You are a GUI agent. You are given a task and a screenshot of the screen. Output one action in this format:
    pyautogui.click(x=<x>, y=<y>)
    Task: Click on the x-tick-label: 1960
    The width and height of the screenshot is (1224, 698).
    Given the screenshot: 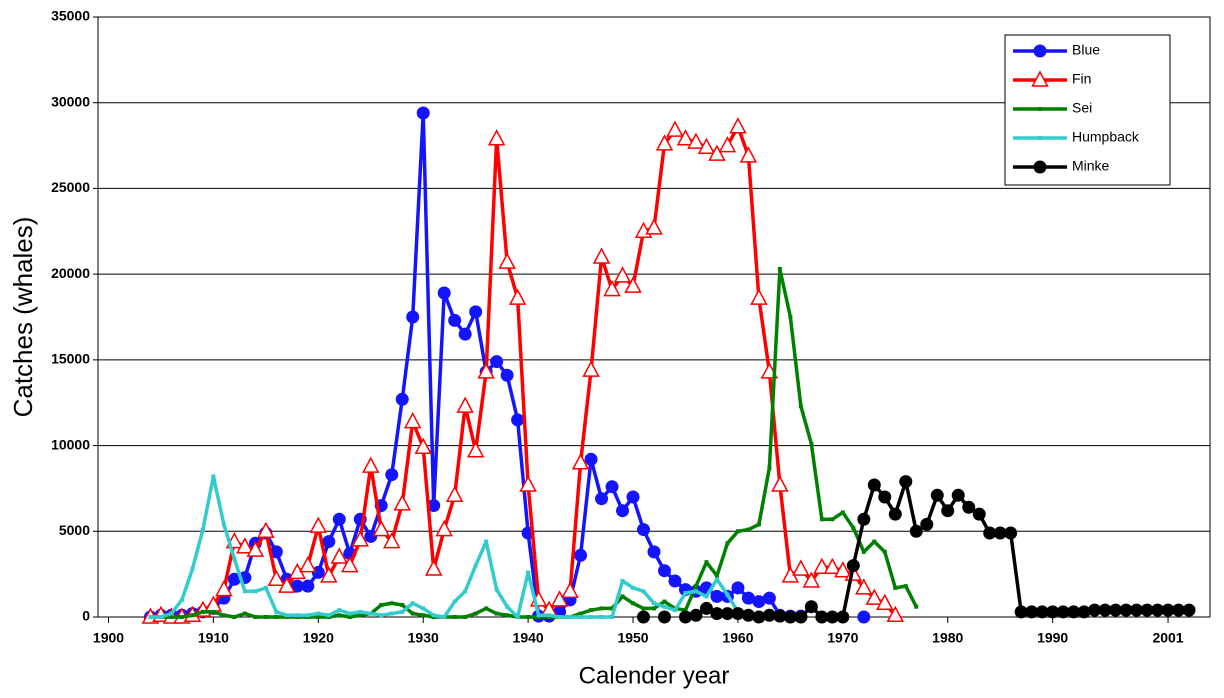 What is the action you would take?
    pyautogui.click(x=737, y=638)
    